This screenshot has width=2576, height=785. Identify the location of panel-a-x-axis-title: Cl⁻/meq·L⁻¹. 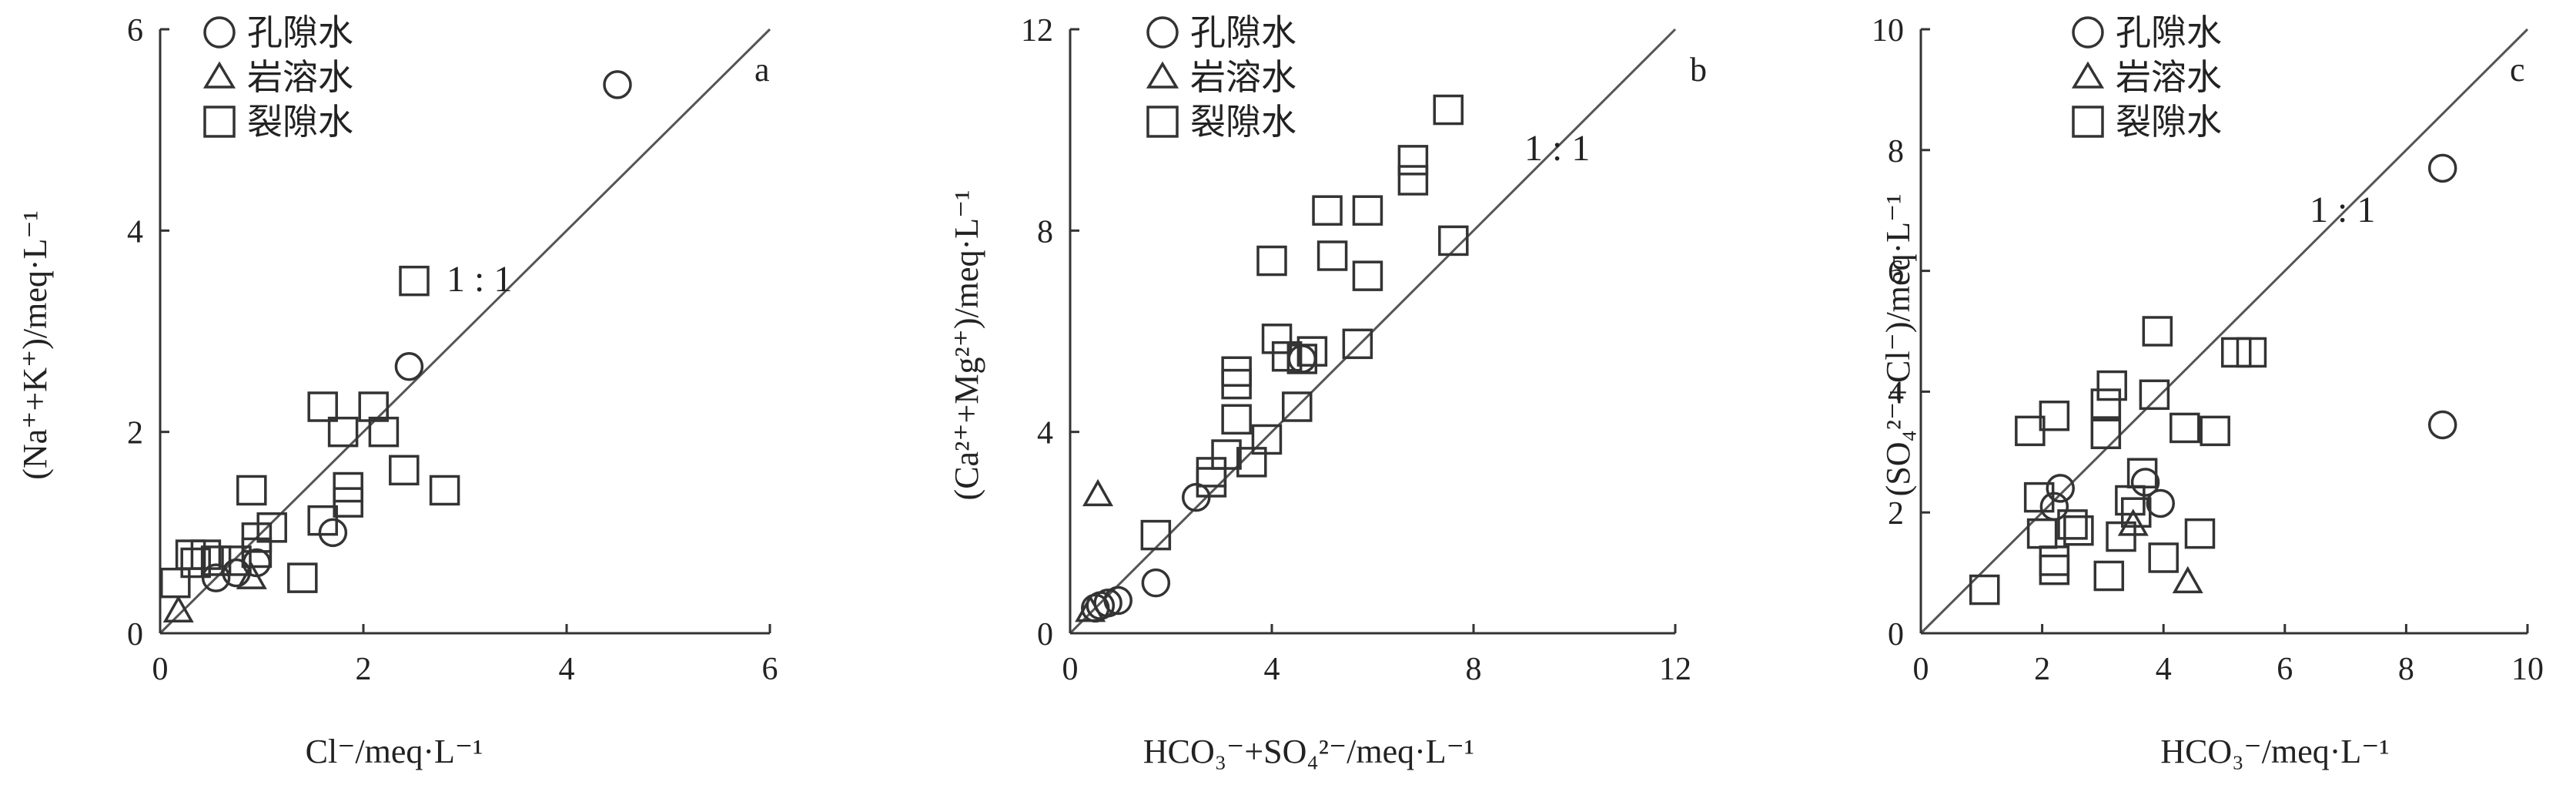
(395, 751).